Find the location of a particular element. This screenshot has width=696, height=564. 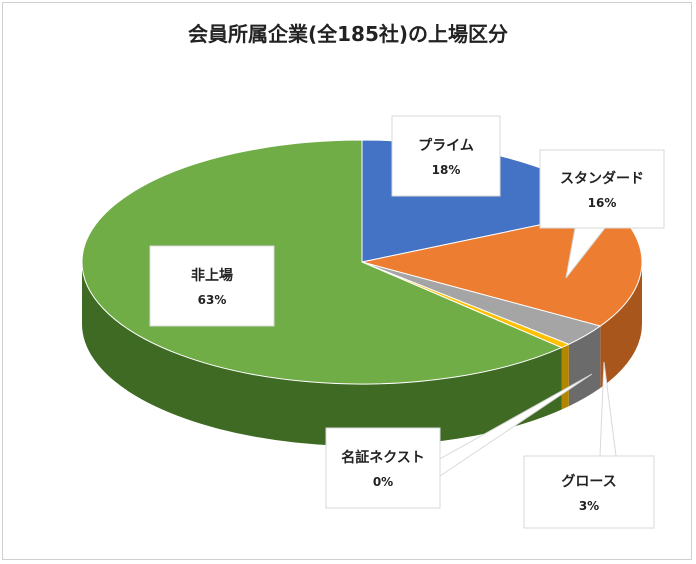

chart-title: 会員所属企業(全185社)の上場区分 is located at coordinates (348, 34).